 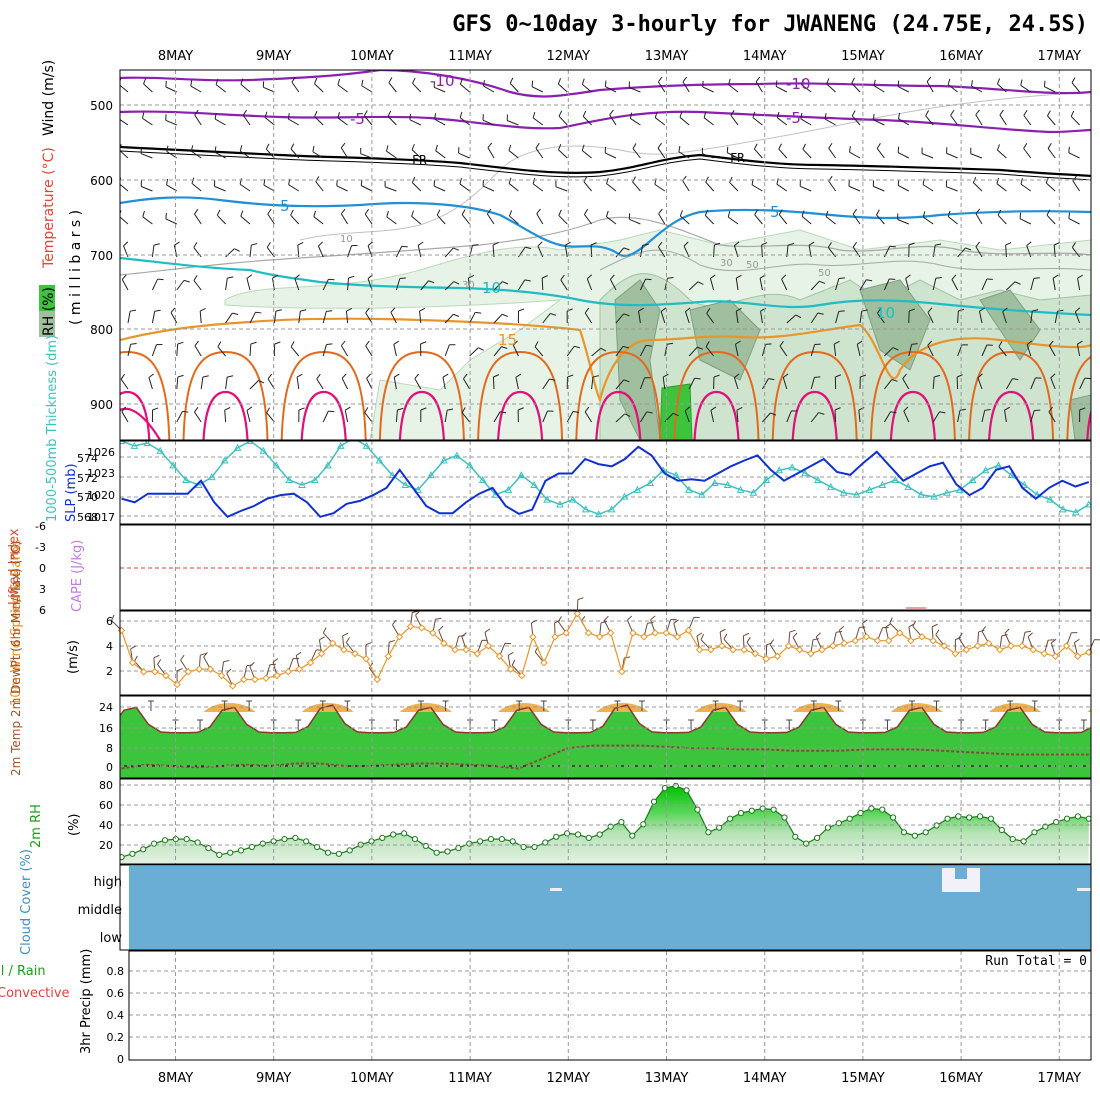 What do you see at coordinates (87, 458) in the screenshot?
I see `thick-tick-574: 574` at bounding box center [87, 458].